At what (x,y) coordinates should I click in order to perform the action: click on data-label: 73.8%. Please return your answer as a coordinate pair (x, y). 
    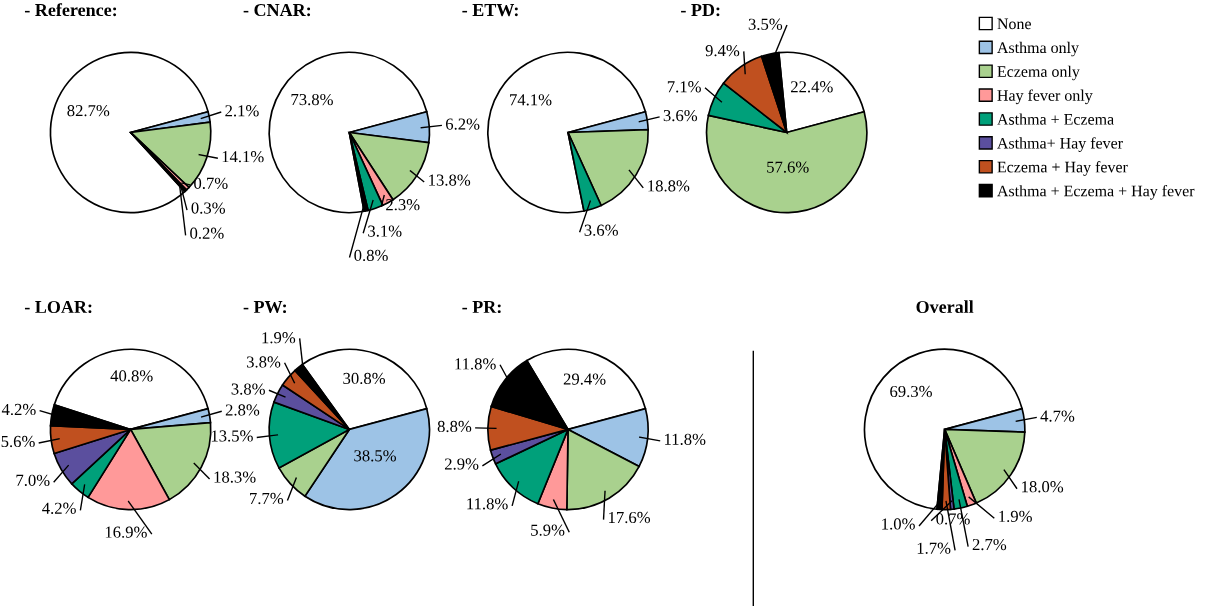
    Looking at the image, I should click on (312, 99).